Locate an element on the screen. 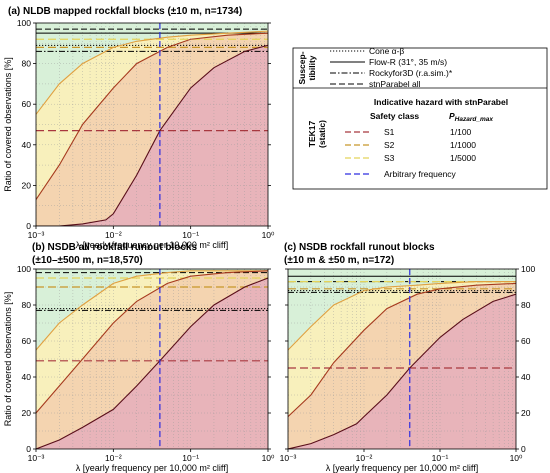 The image size is (550, 473). legend-row-p: 1/100 is located at coordinates (461, 132).